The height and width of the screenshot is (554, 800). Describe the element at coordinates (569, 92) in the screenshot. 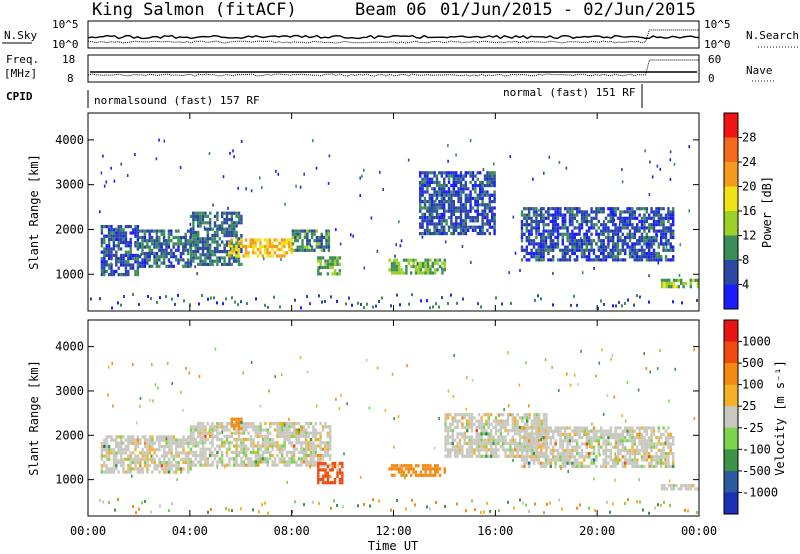

I see `cpid-program-2: normal (fast) 151 RF` at that location.